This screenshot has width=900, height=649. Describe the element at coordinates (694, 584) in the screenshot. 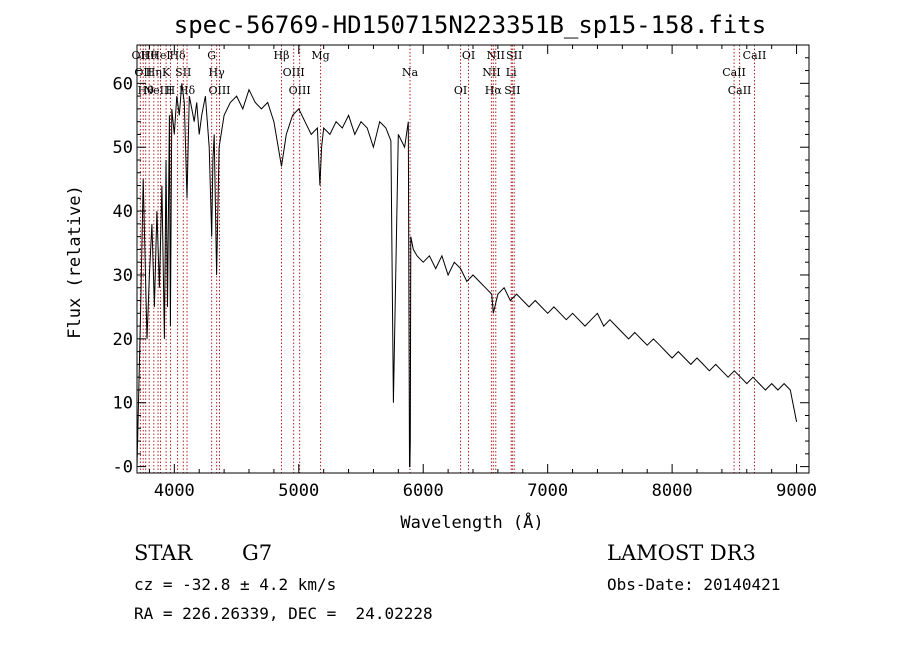

I see `observation-date: Obs-Date: 20140421` at that location.